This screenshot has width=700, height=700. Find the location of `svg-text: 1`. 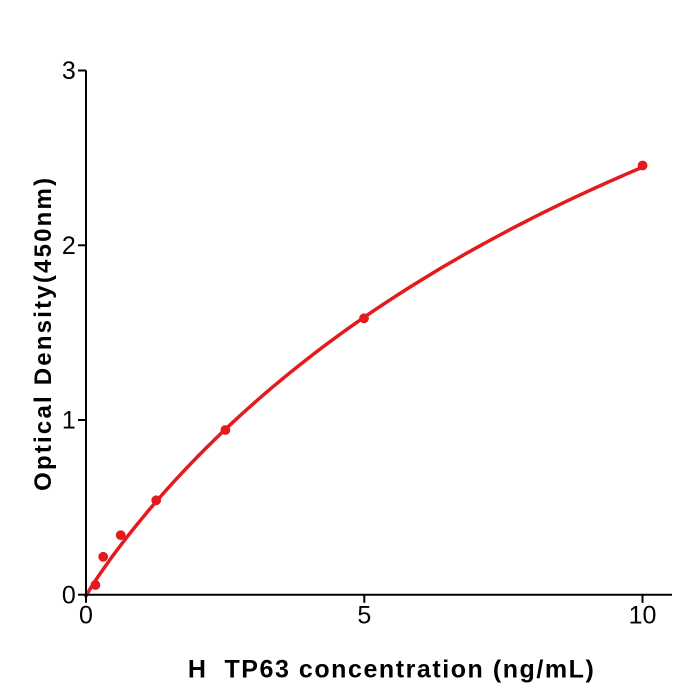

svg-text: 1 is located at coordinates (69, 421).